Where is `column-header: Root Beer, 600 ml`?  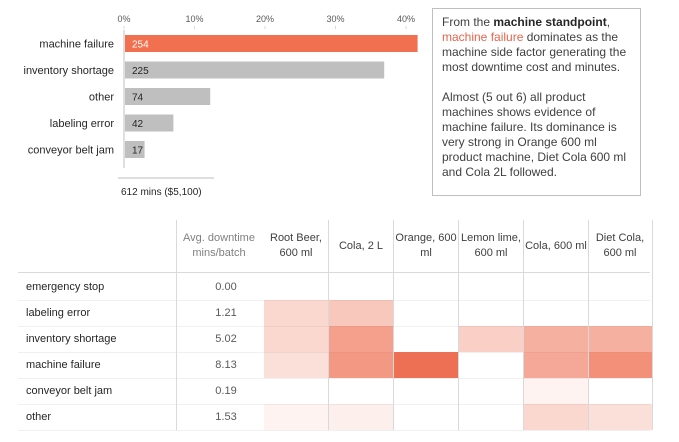 column-header: Root Beer, 600 ml is located at coordinates (296, 245).